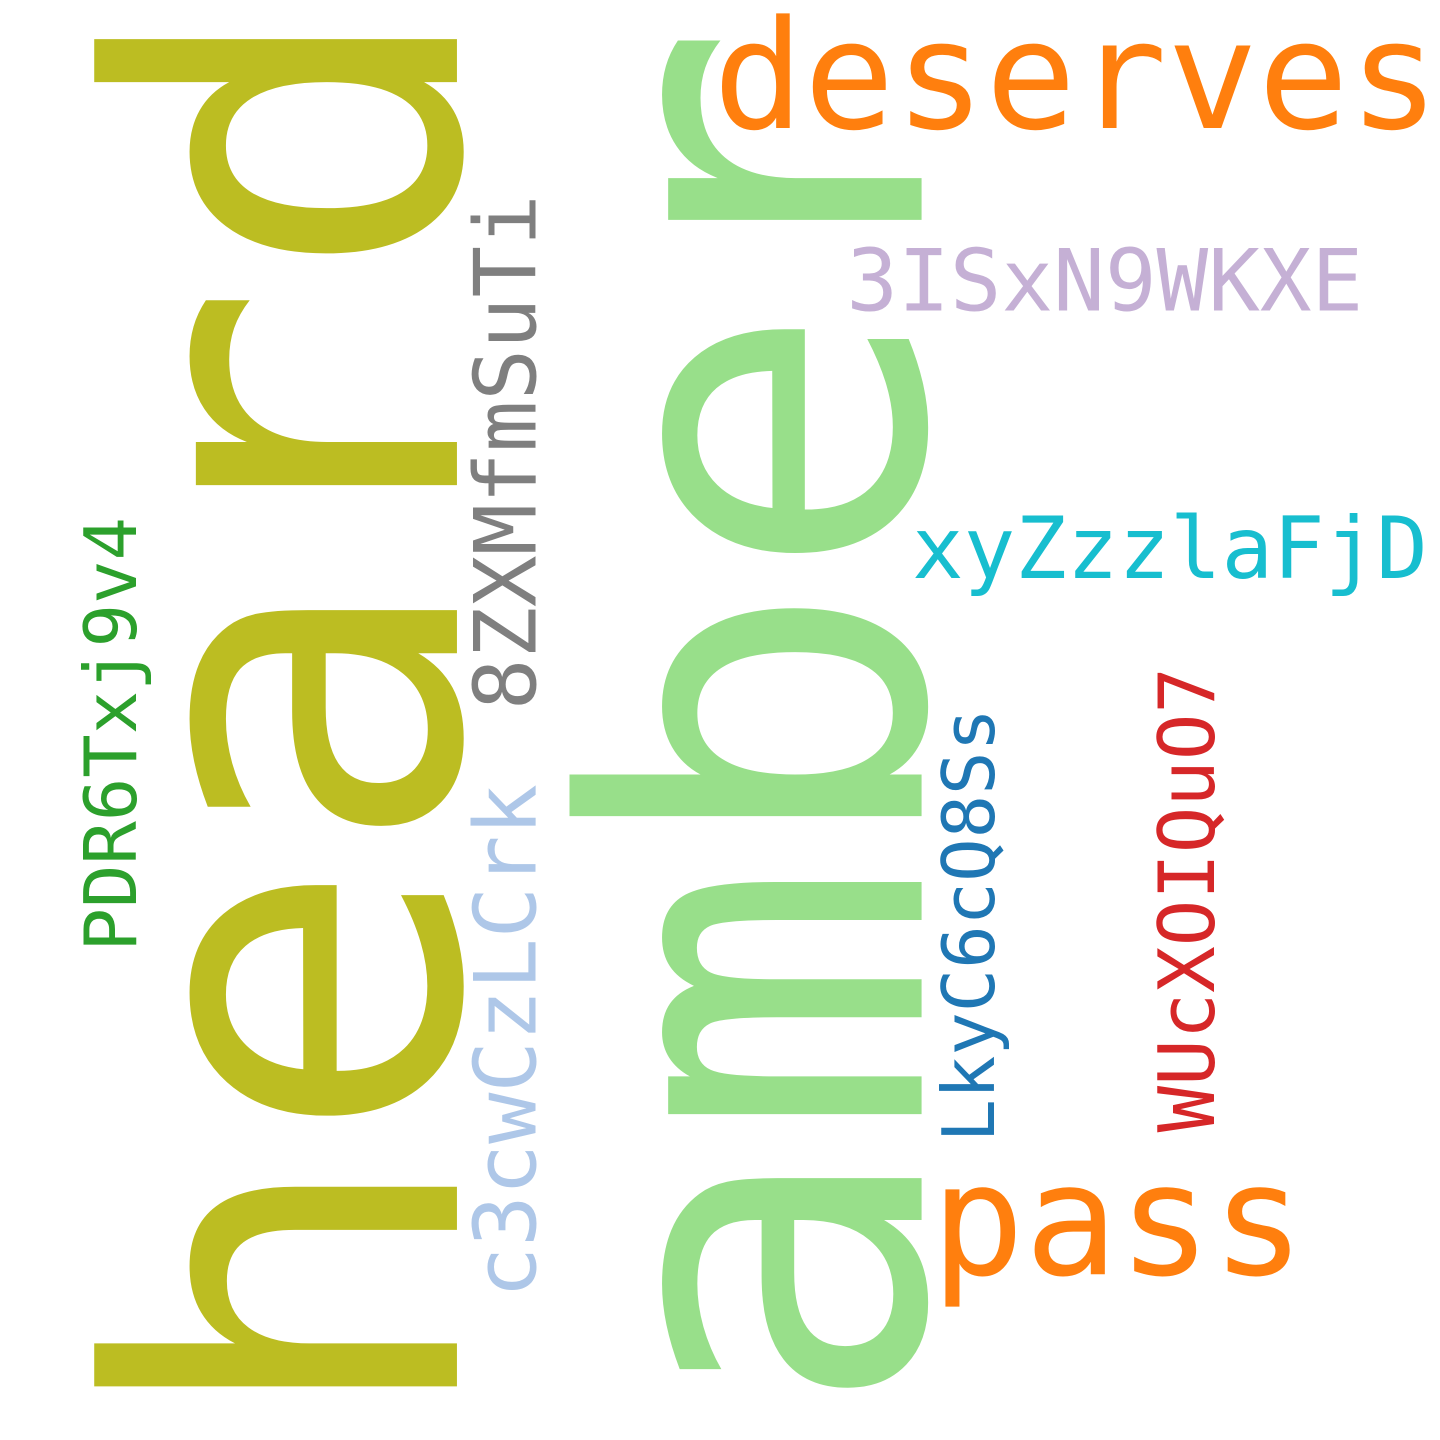 This screenshot has width=1440, height=1440. Describe the element at coordinates (969, 925) in the screenshot. I see `word-LkyC6cQ8Ss: LkyC6cQ8Ss` at that location.